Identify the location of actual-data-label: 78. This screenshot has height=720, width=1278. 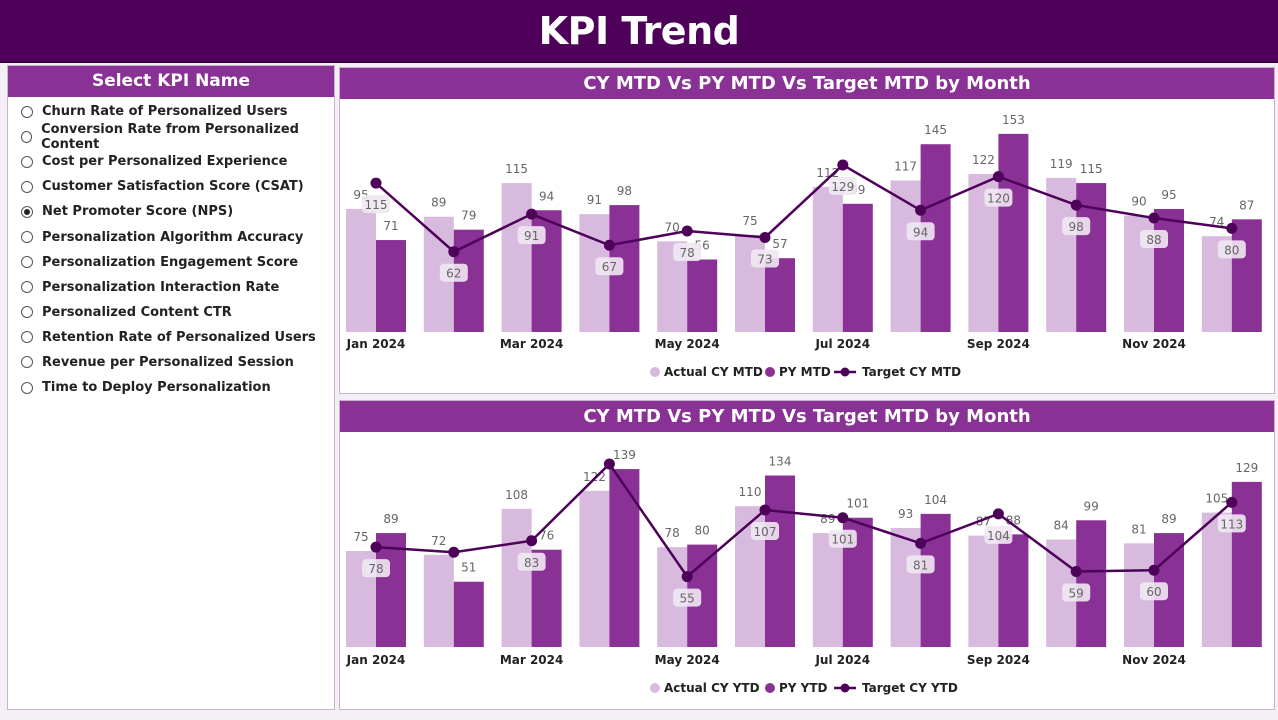
(672, 533).